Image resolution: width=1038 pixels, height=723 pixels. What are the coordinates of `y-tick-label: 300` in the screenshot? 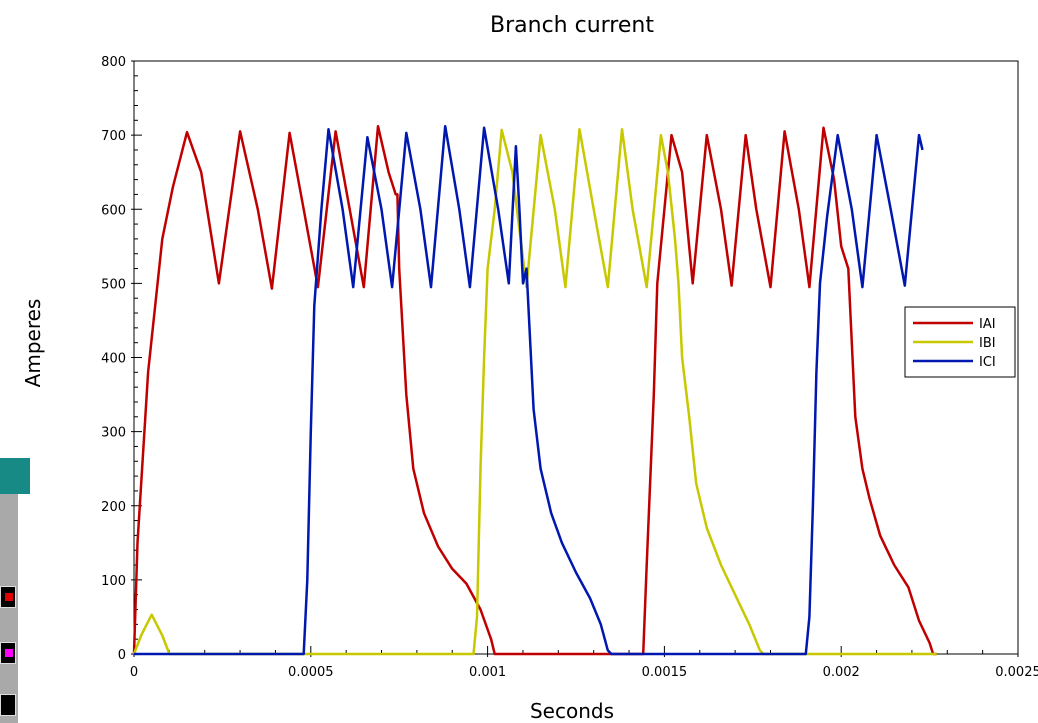 It's located at (113, 433).